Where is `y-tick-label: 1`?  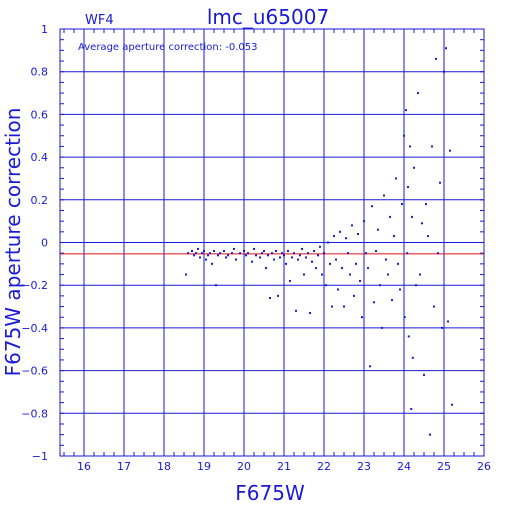 y-tick-label: 1 is located at coordinates (44, 29).